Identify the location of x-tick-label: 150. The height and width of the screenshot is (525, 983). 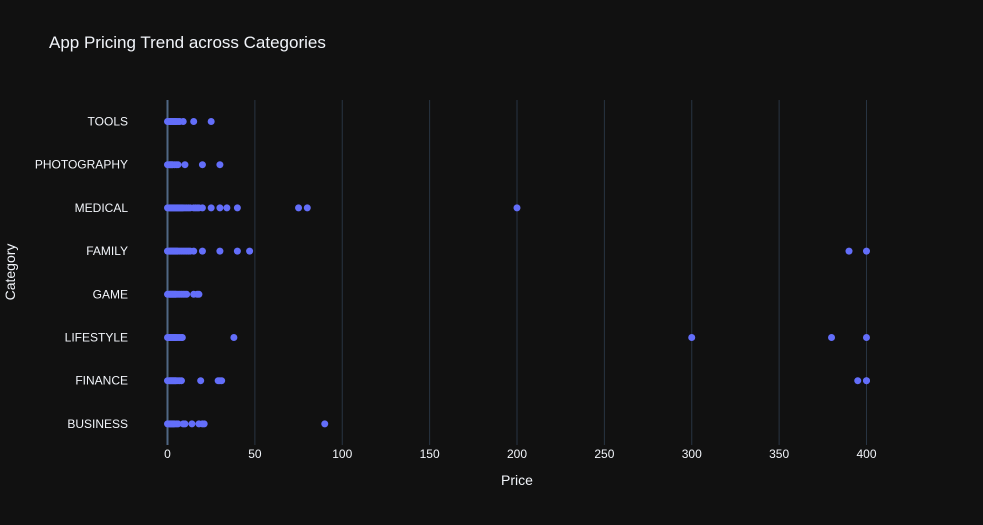
(430, 454).